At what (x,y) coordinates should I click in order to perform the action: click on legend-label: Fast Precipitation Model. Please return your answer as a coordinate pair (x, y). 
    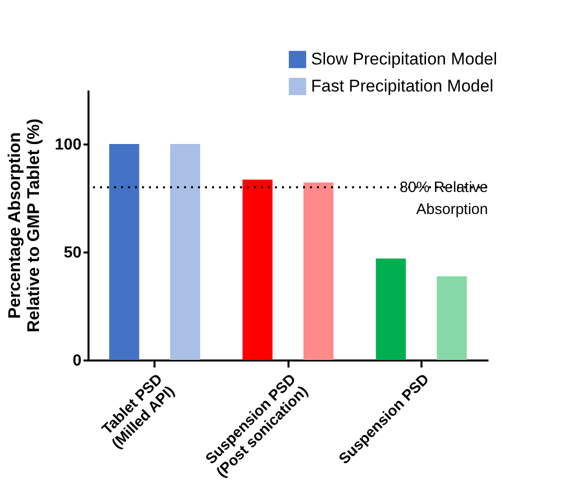
    Looking at the image, I should click on (402, 86).